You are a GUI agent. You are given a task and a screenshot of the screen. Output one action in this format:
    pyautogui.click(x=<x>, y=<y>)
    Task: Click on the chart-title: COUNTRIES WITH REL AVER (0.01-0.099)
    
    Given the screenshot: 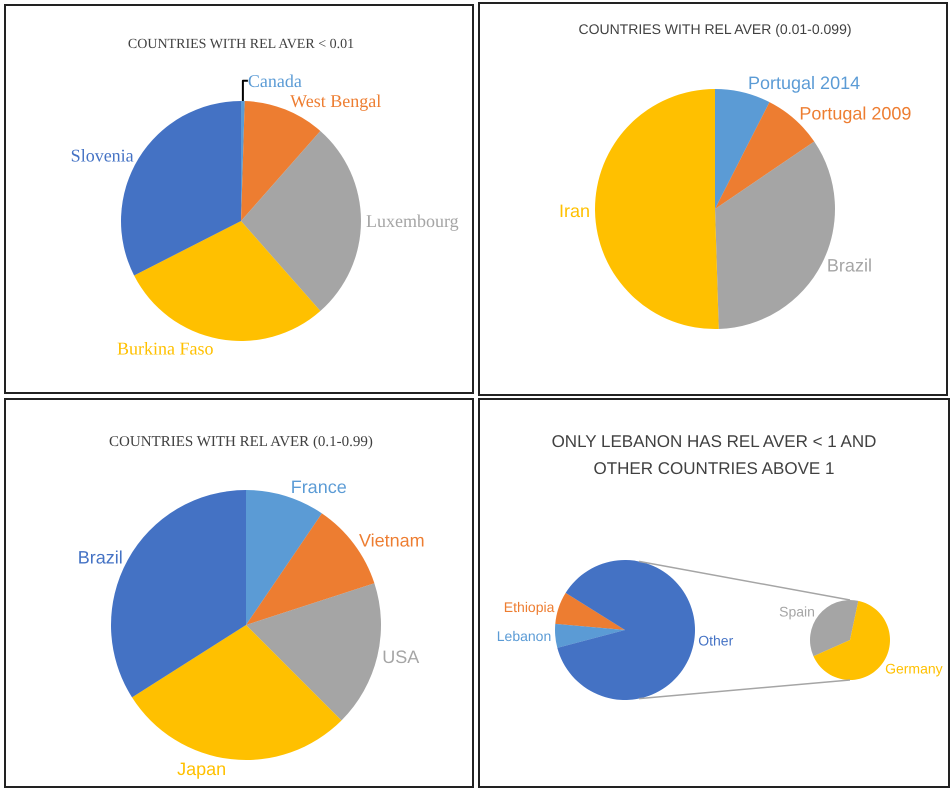 What is the action you would take?
    pyautogui.click(x=715, y=29)
    